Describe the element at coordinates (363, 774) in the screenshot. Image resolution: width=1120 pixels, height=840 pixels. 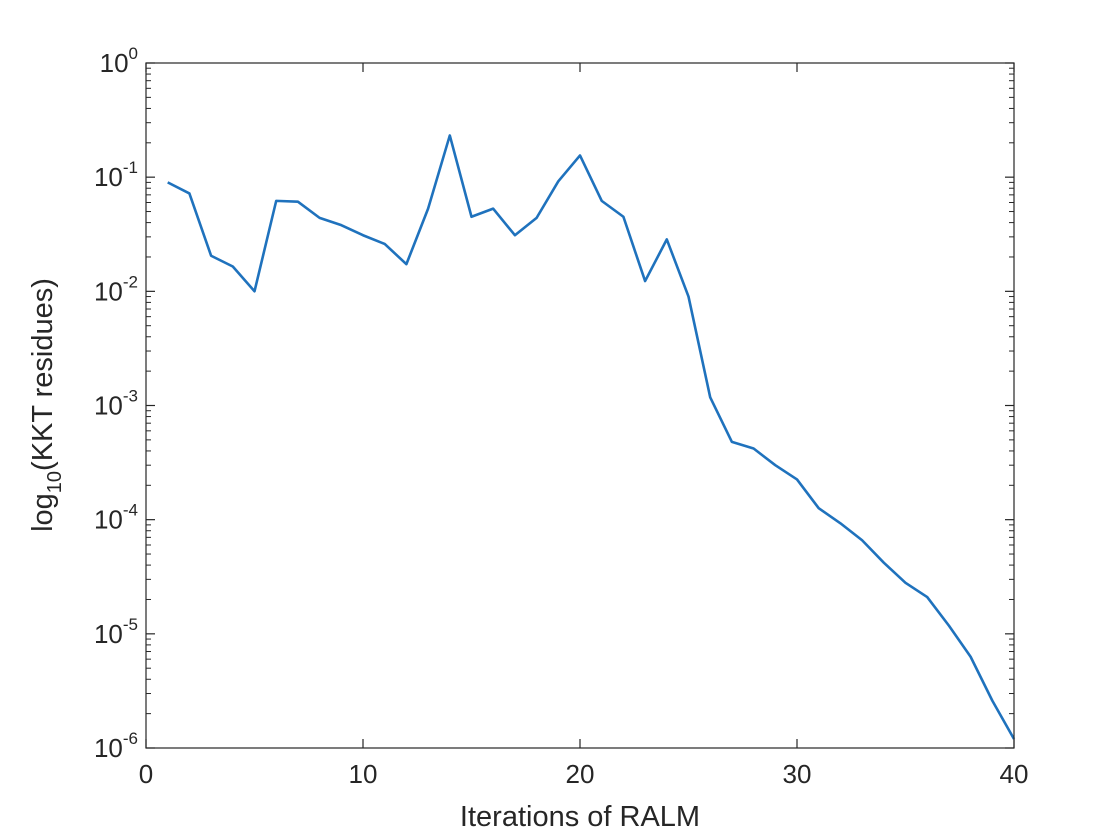
I see `x-tick-label: 10` at that location.